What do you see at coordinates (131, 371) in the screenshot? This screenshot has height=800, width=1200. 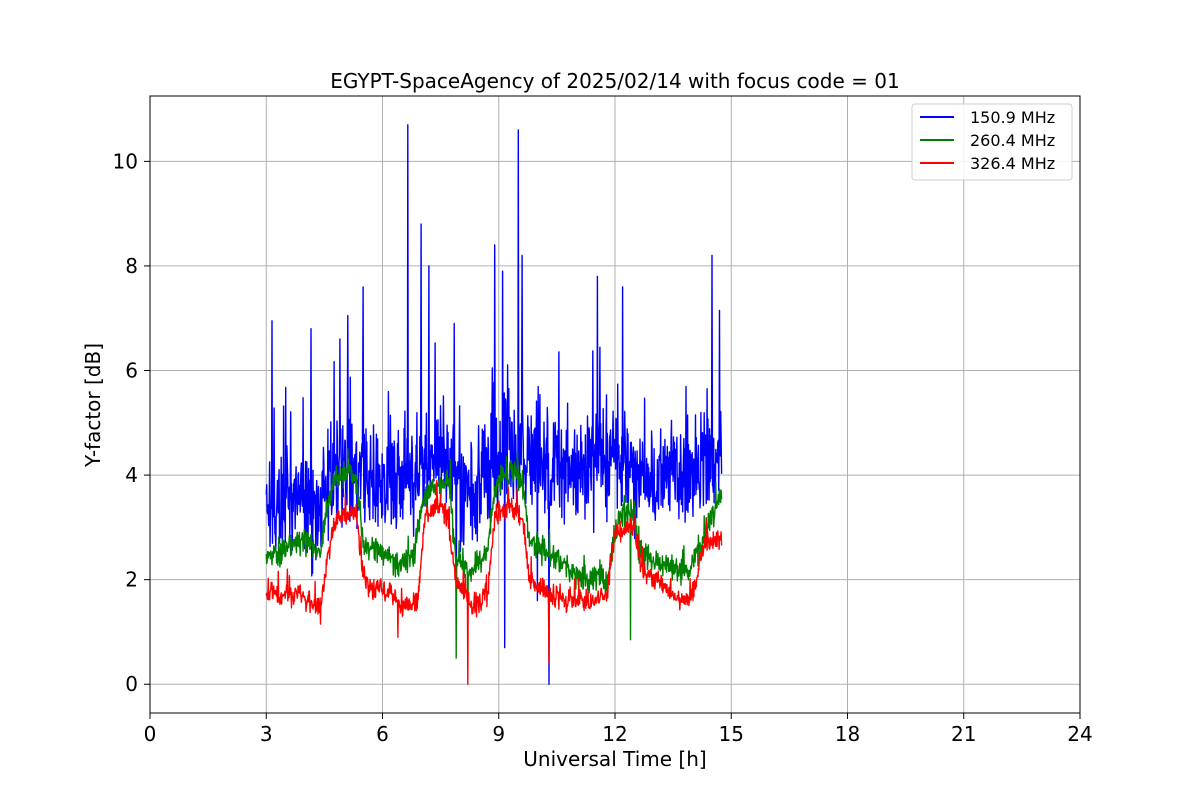 I see `y-tick-label: 6` at bounding box center [131, 371].